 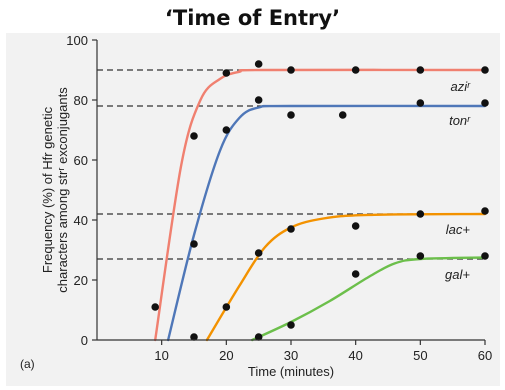 I want to click on y-tick-label-3: 60, so click(x=81, y=160).